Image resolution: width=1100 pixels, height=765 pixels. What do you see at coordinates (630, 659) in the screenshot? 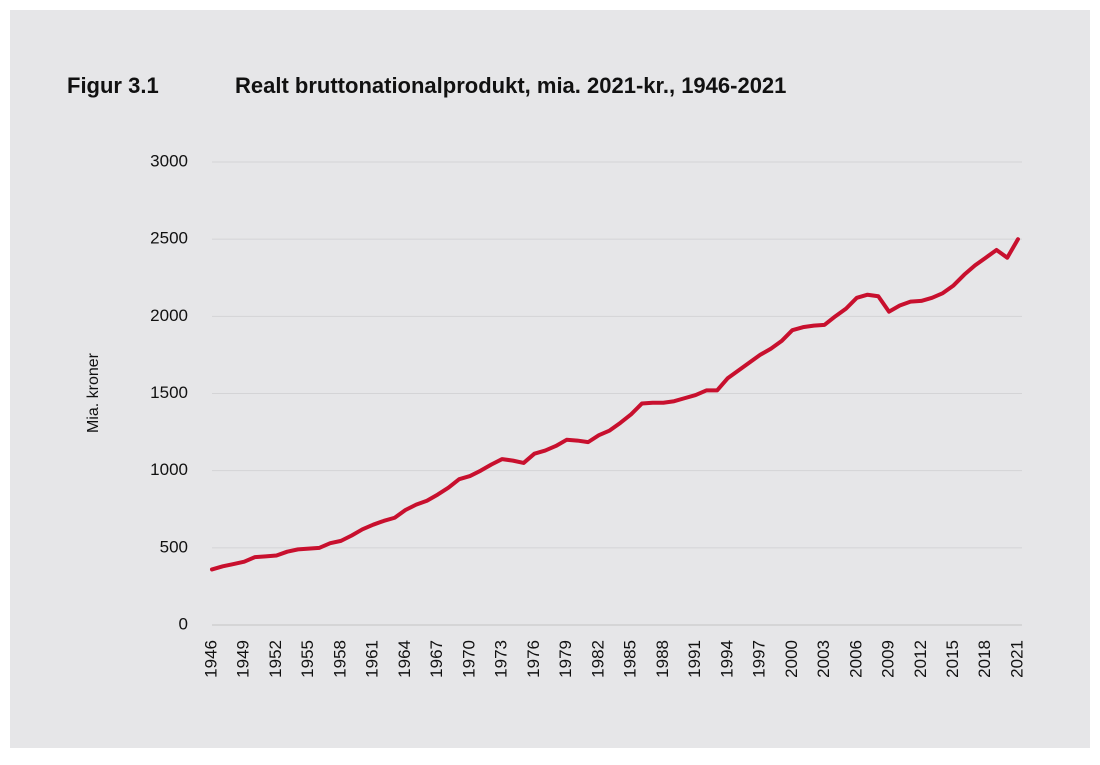
I see `x-tick-label: 1985` at bounding box center [630, 659].